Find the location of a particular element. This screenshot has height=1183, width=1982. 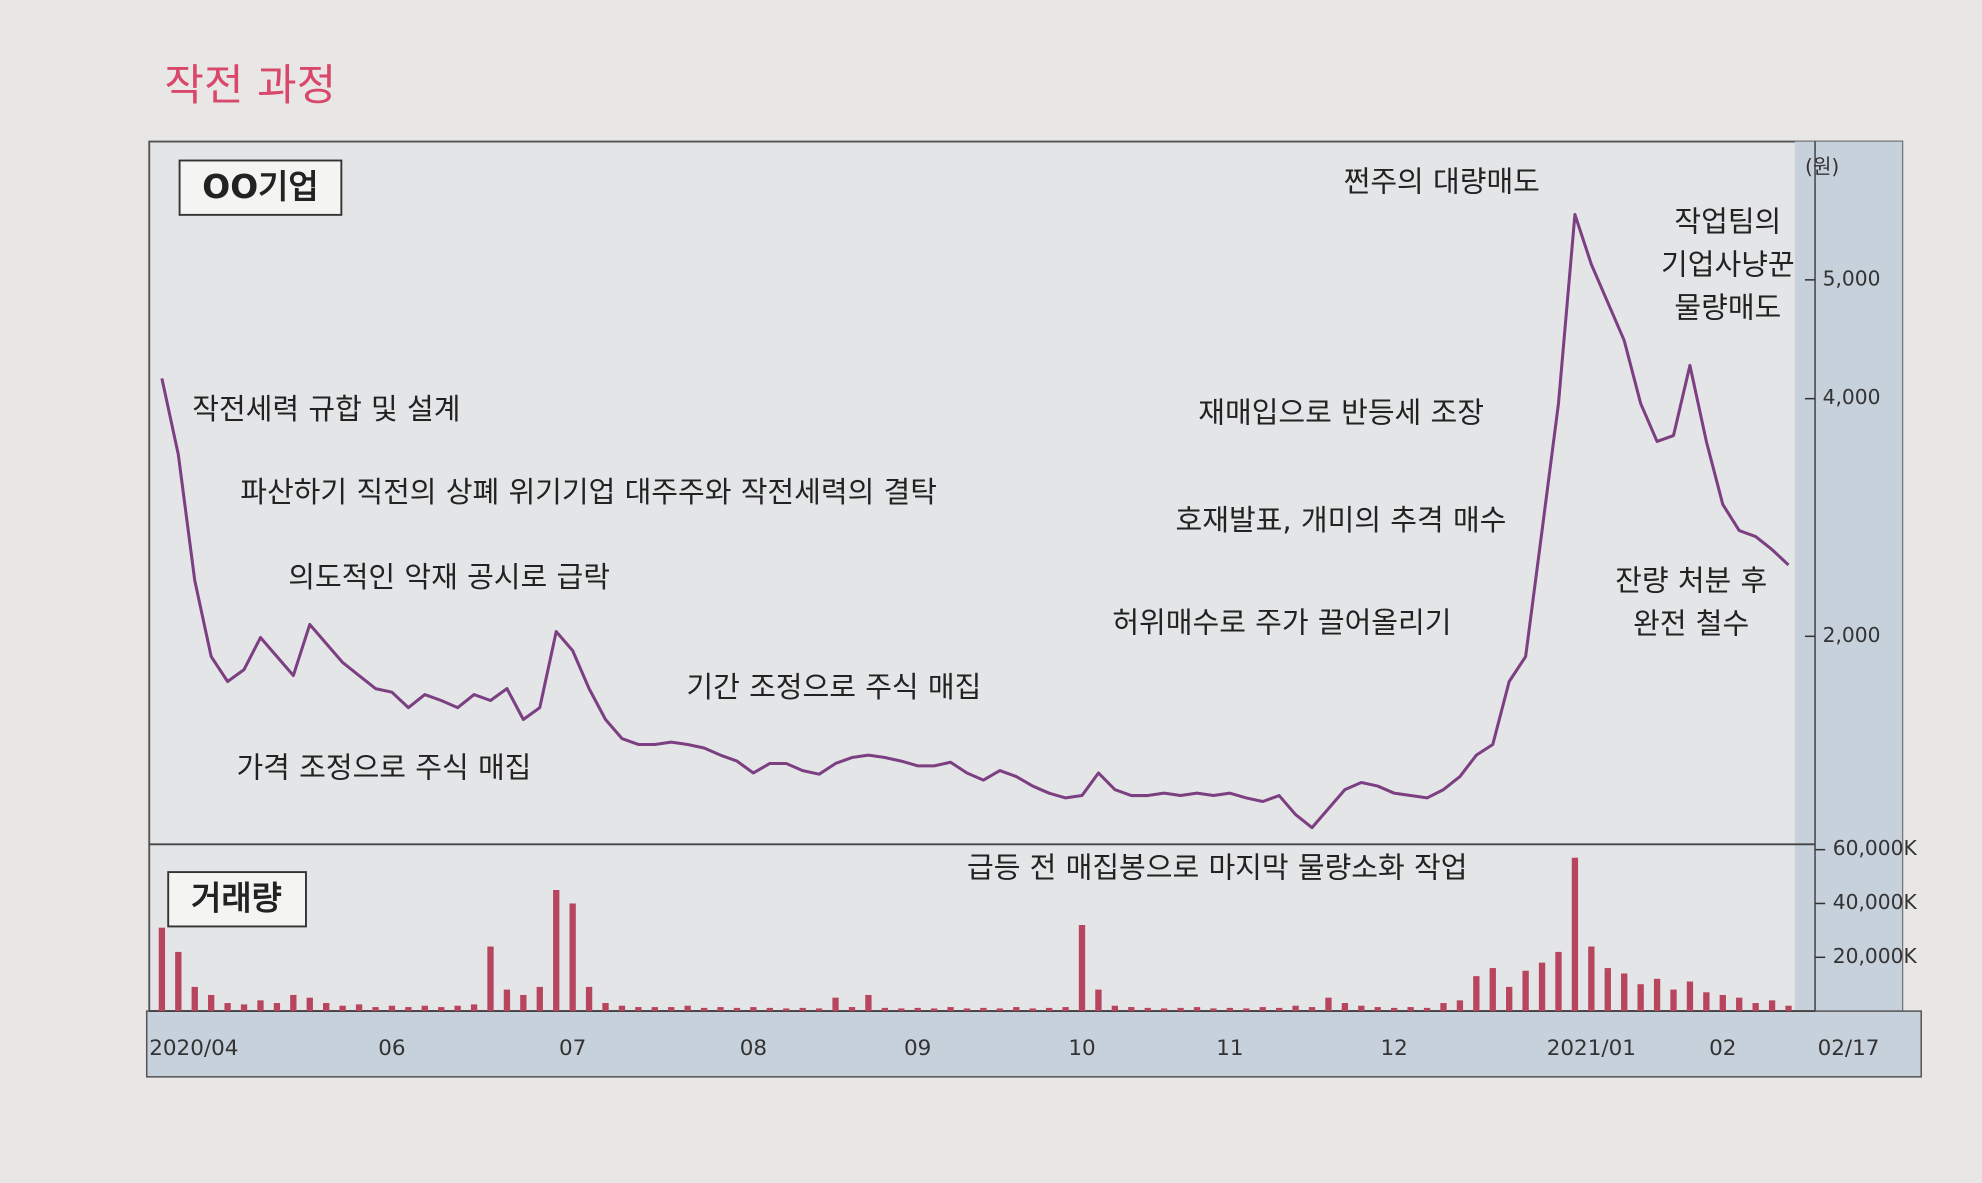

annotation: 쩐주의 대량매도 is located at coordinates (1442, 181).